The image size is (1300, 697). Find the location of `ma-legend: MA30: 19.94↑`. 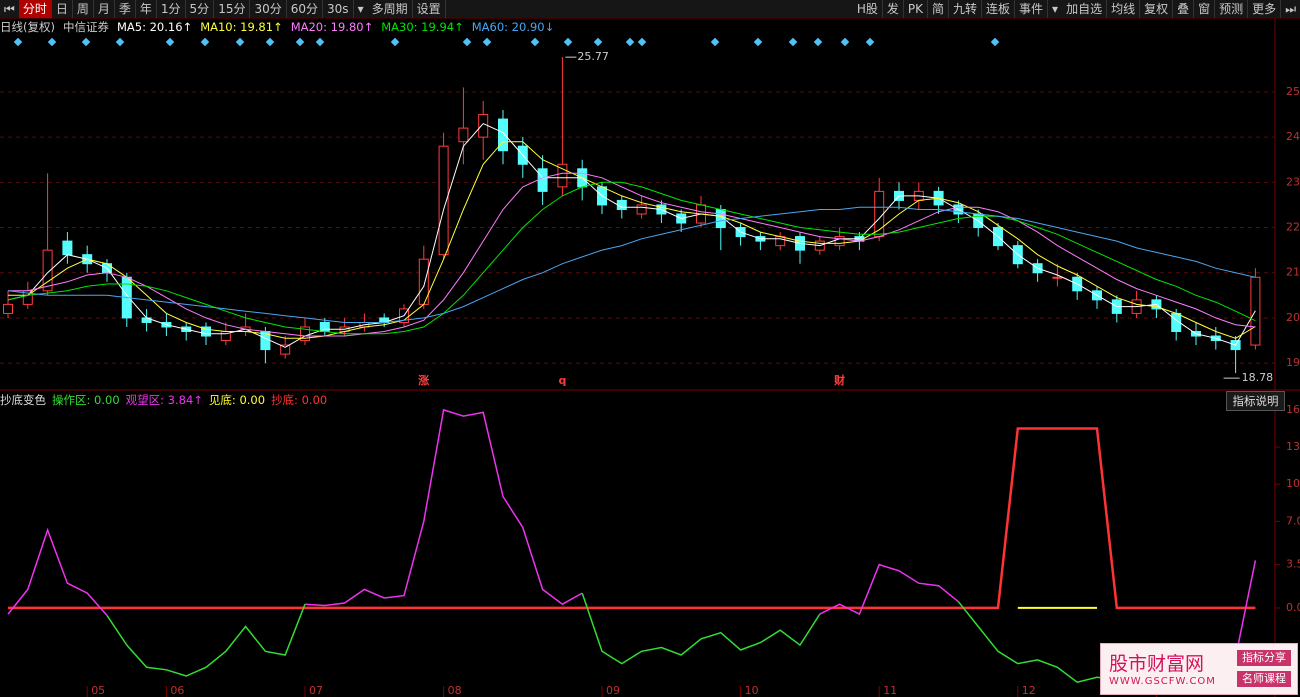

ma-legend: MA30: 19.94↑ is located at coordinates (422, 27).